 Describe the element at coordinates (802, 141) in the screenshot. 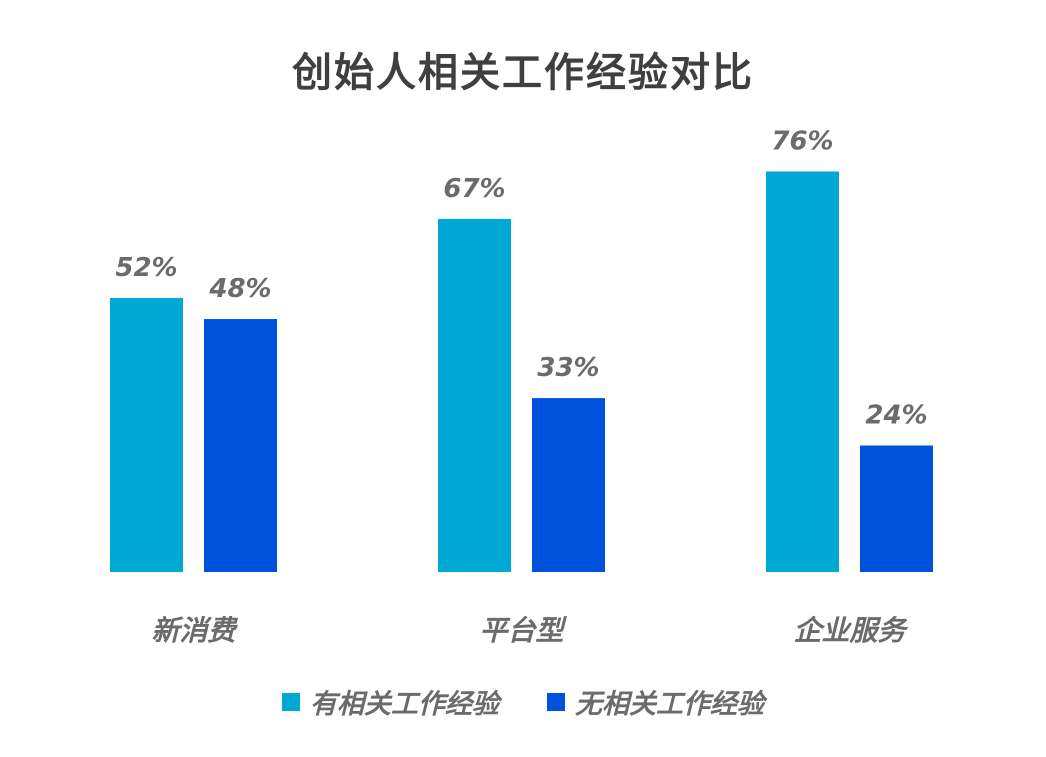

I see `value-label-with-experience-3: 76%` at that location.